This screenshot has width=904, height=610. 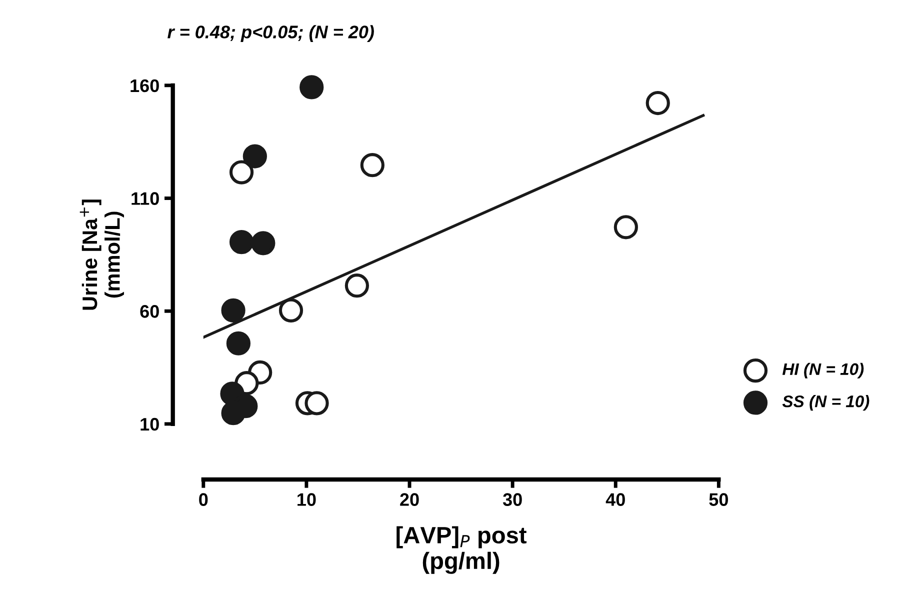 I want to click on legend-label: SS (N = 10), so click(x=826, y=403).